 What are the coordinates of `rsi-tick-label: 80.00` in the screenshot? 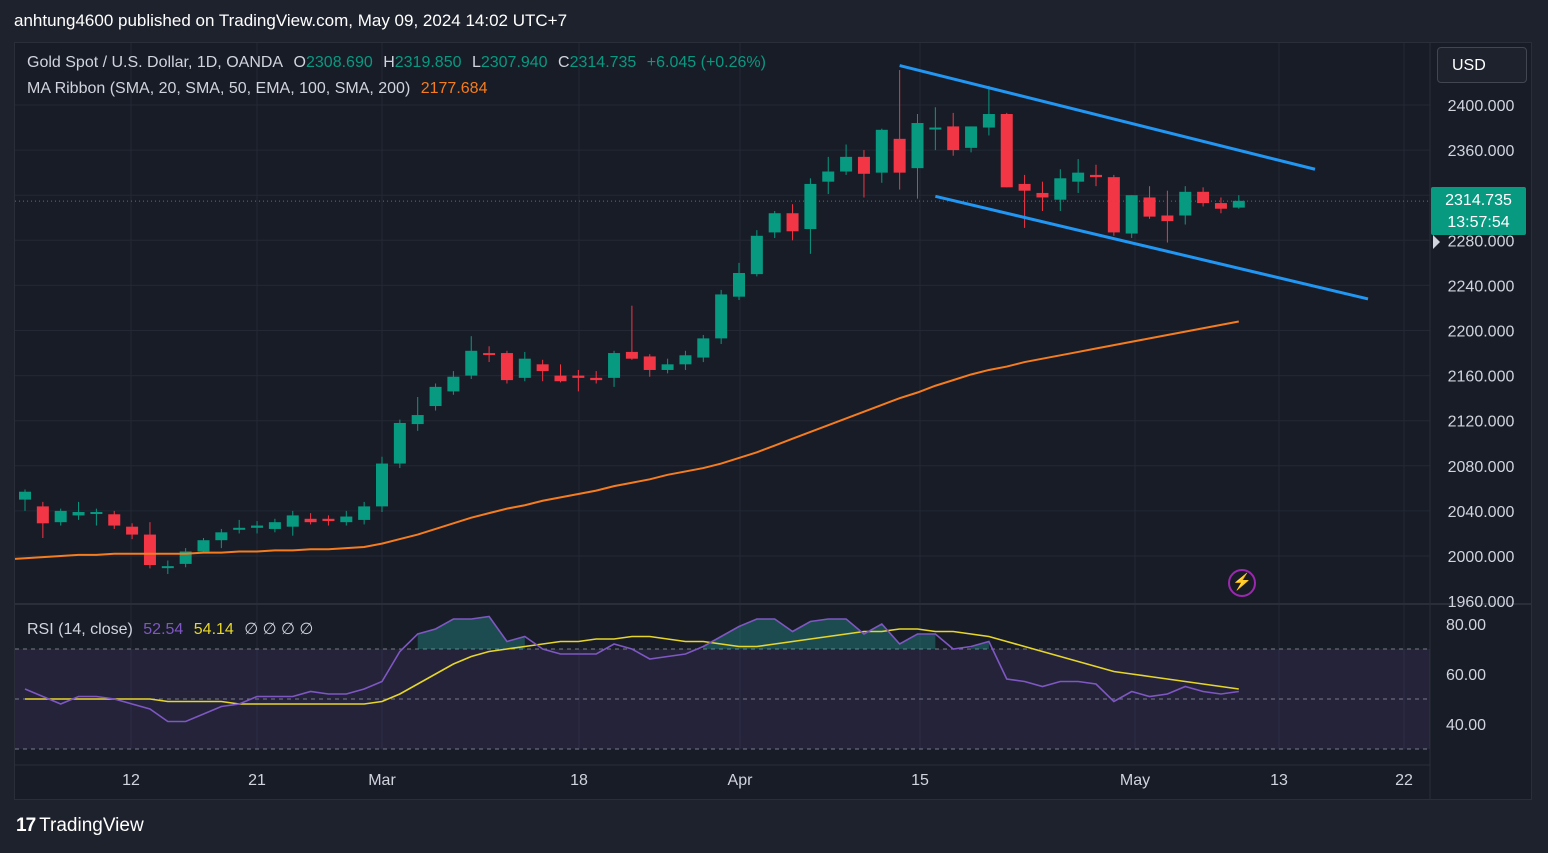 It's located at (1466, 625).